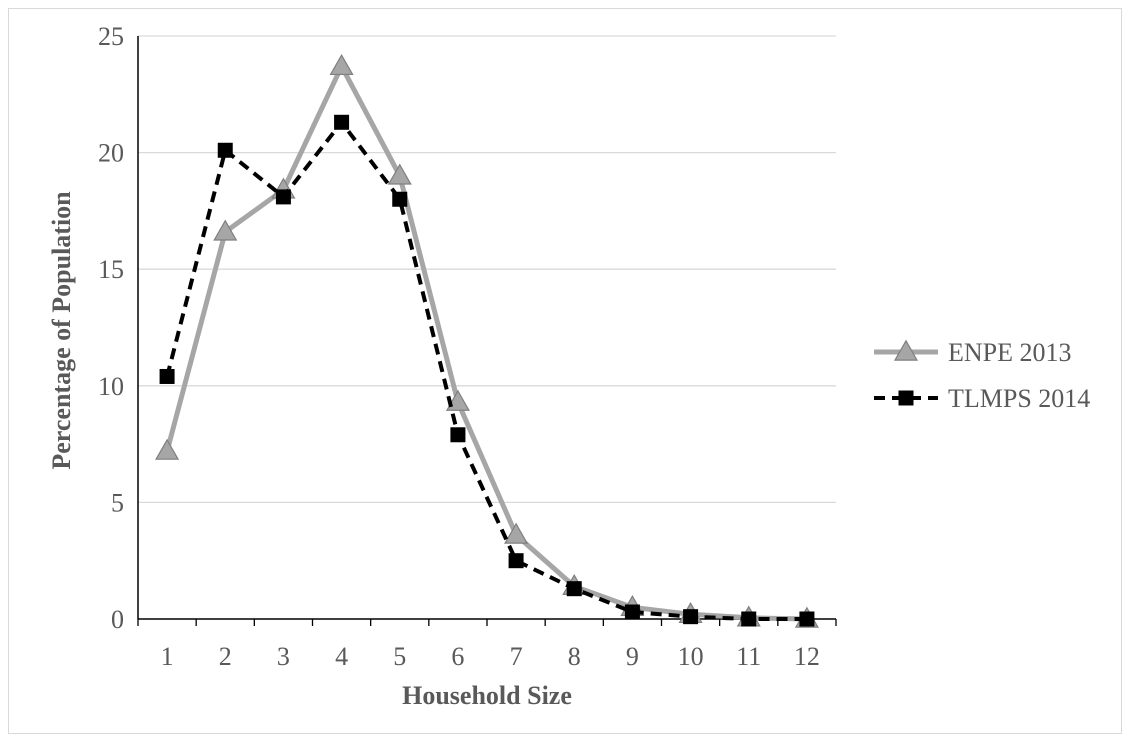  Describe the element at coordinates (111, 386) in the screenshot. I see `y-tick-label: 10` at that location.